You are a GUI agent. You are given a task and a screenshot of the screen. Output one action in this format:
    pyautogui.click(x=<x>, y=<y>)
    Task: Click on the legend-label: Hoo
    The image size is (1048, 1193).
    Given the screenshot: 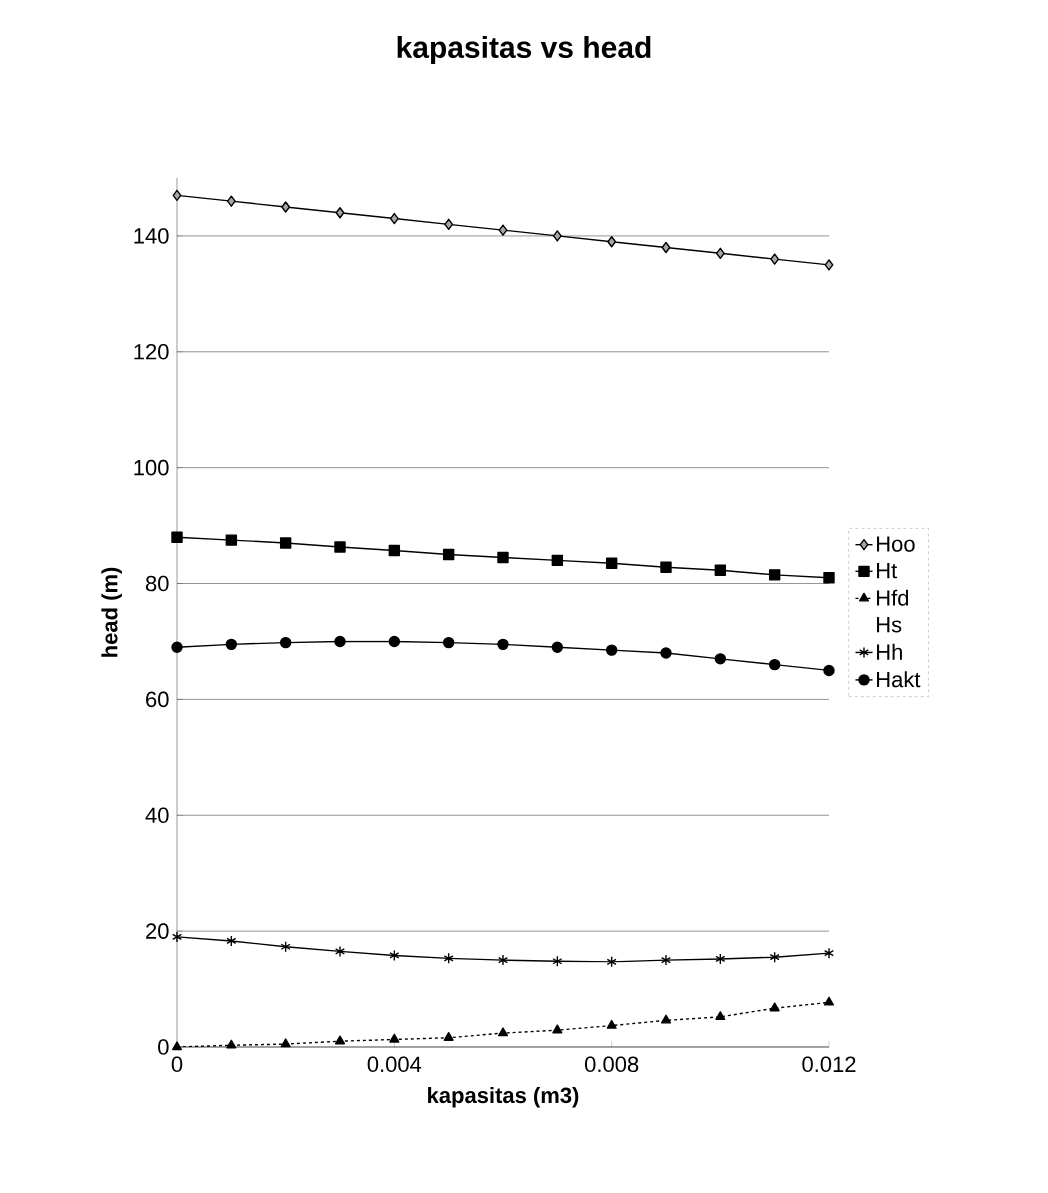 What is the action you would take?
    pyautogui.click(x=896, y=544)
    